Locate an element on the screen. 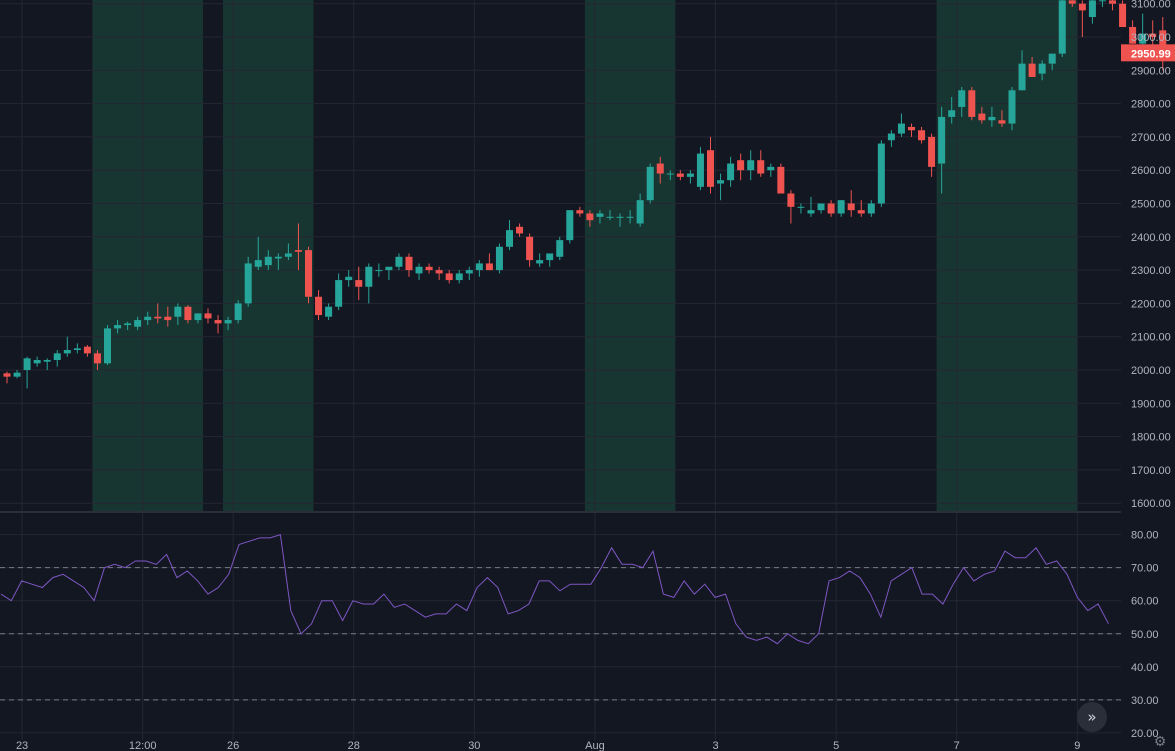 The height and width of the screenshot is (751, 1175). time-tick-label: 7 is located at coordinates (957, 745).